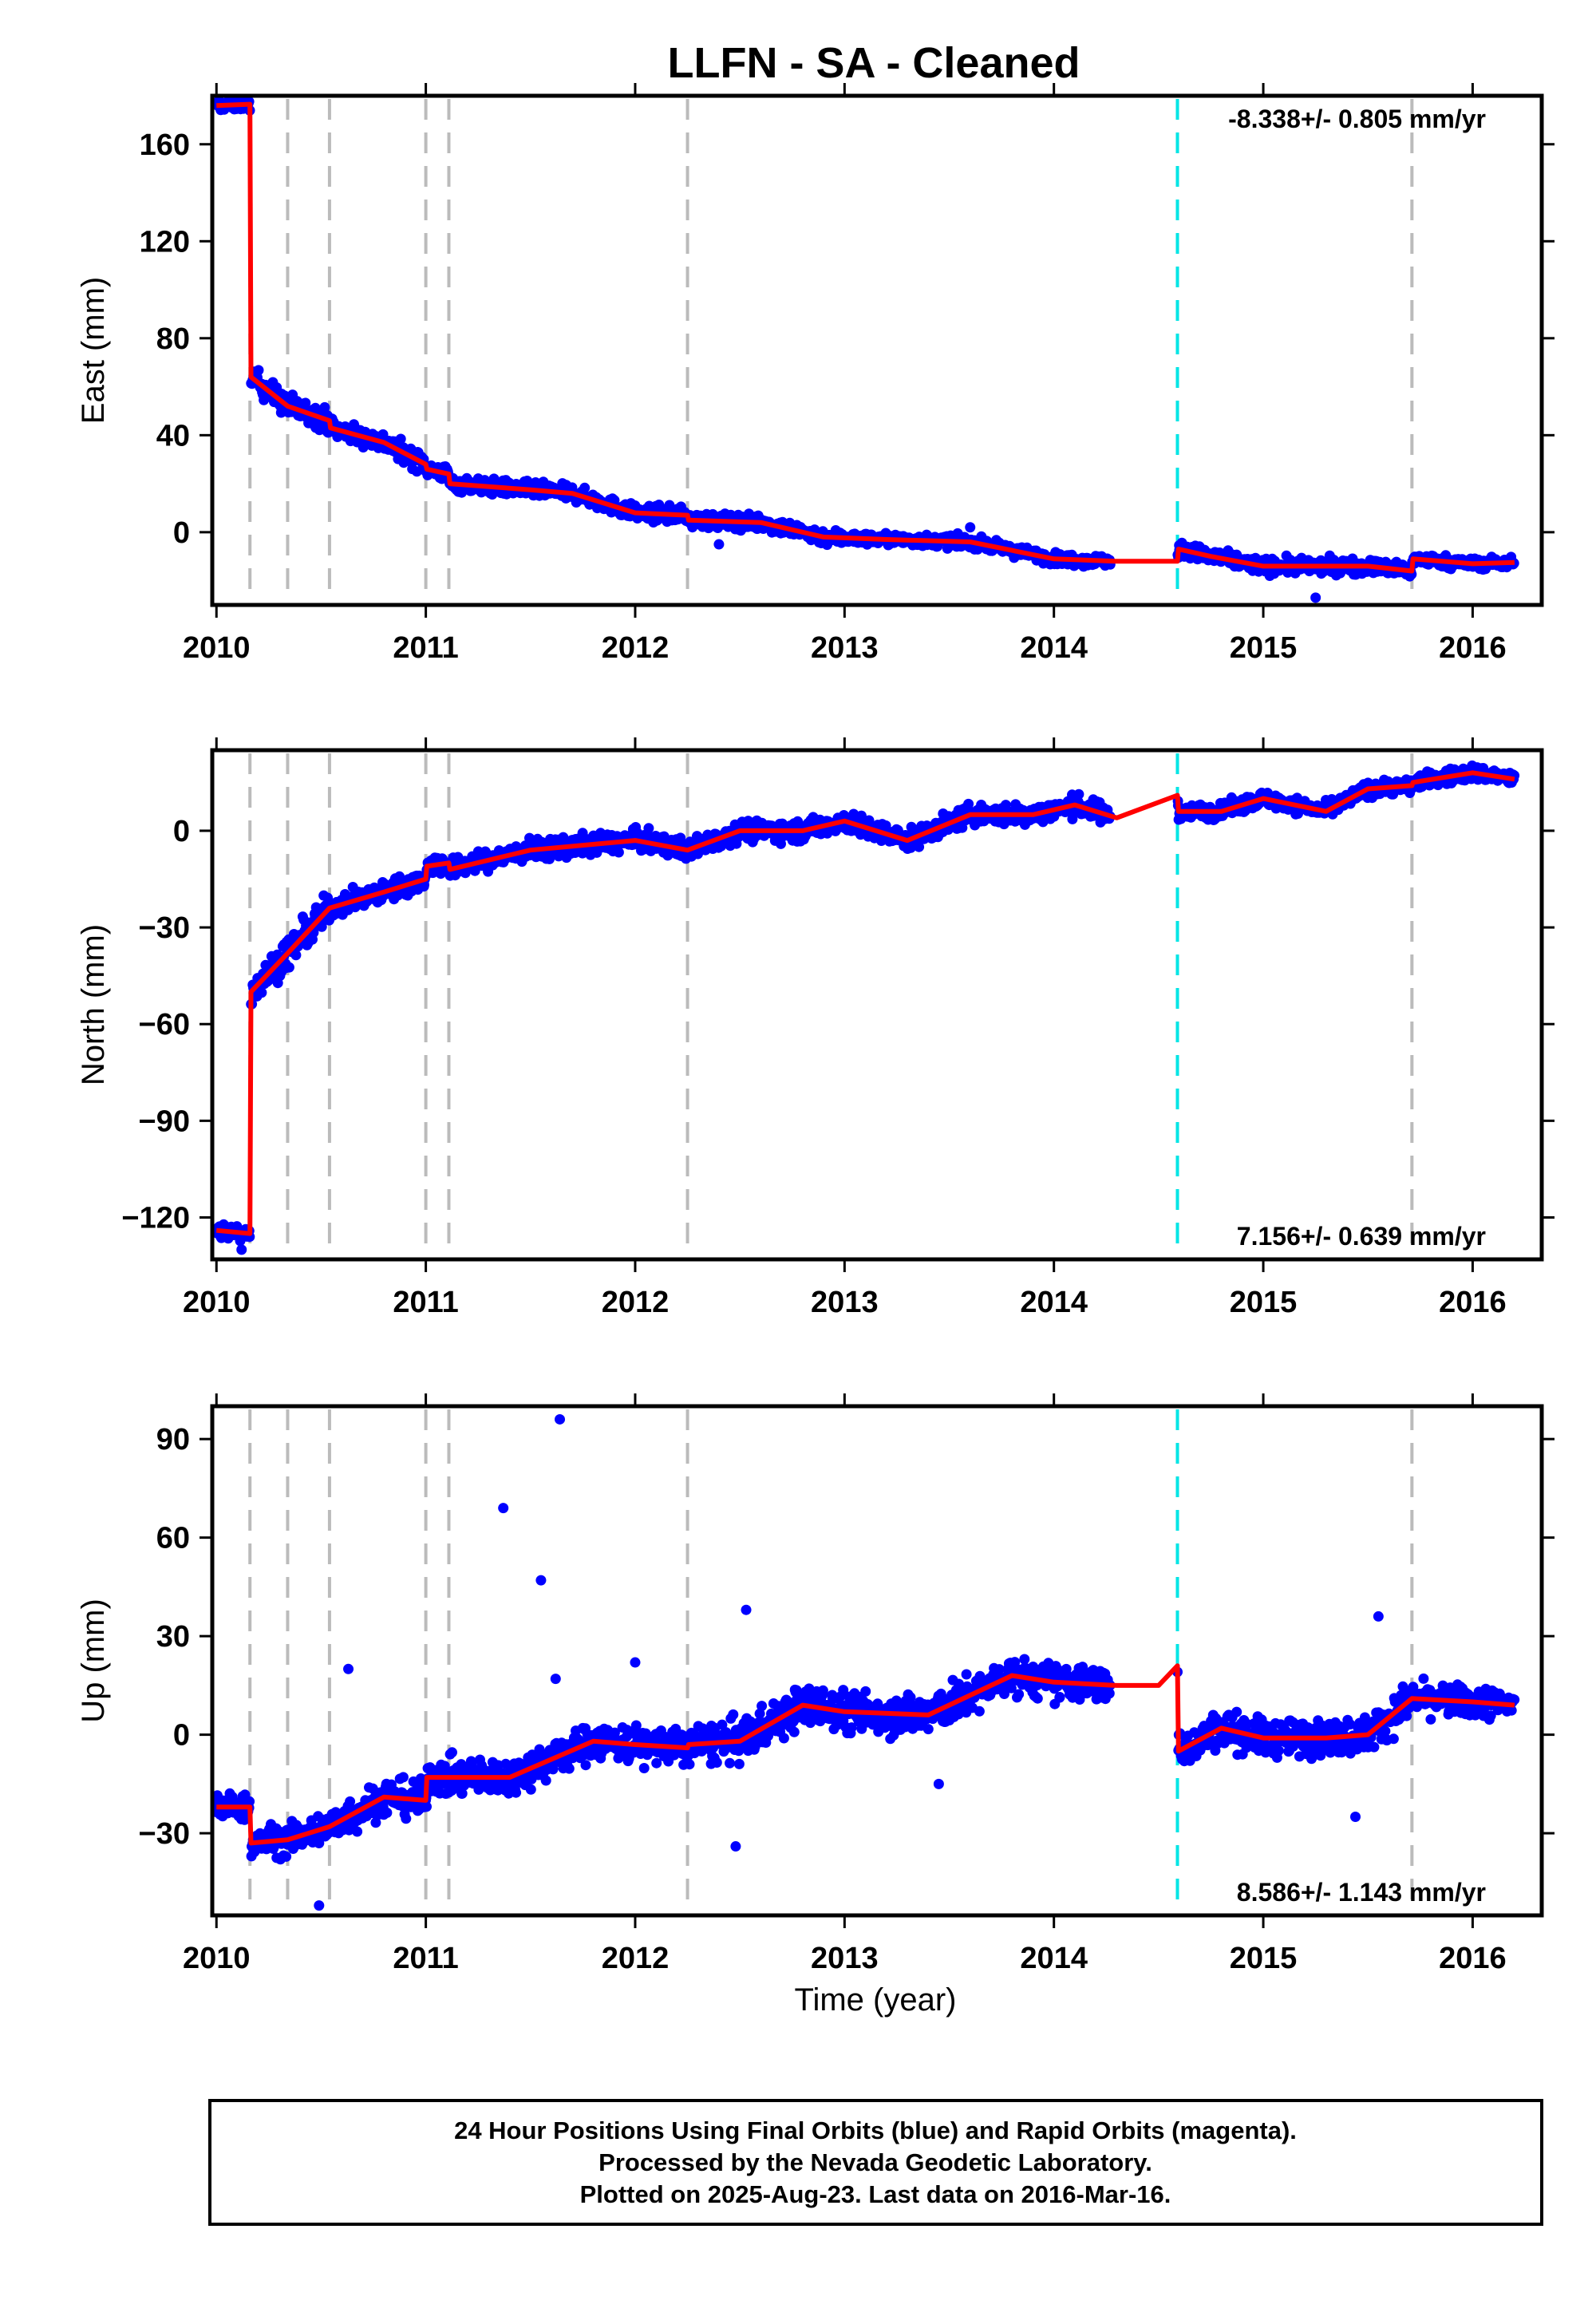 The width and height of the screenshot is (1596, 2316). I want to click on east-xtick-label: 2015, so click(1264, 648).